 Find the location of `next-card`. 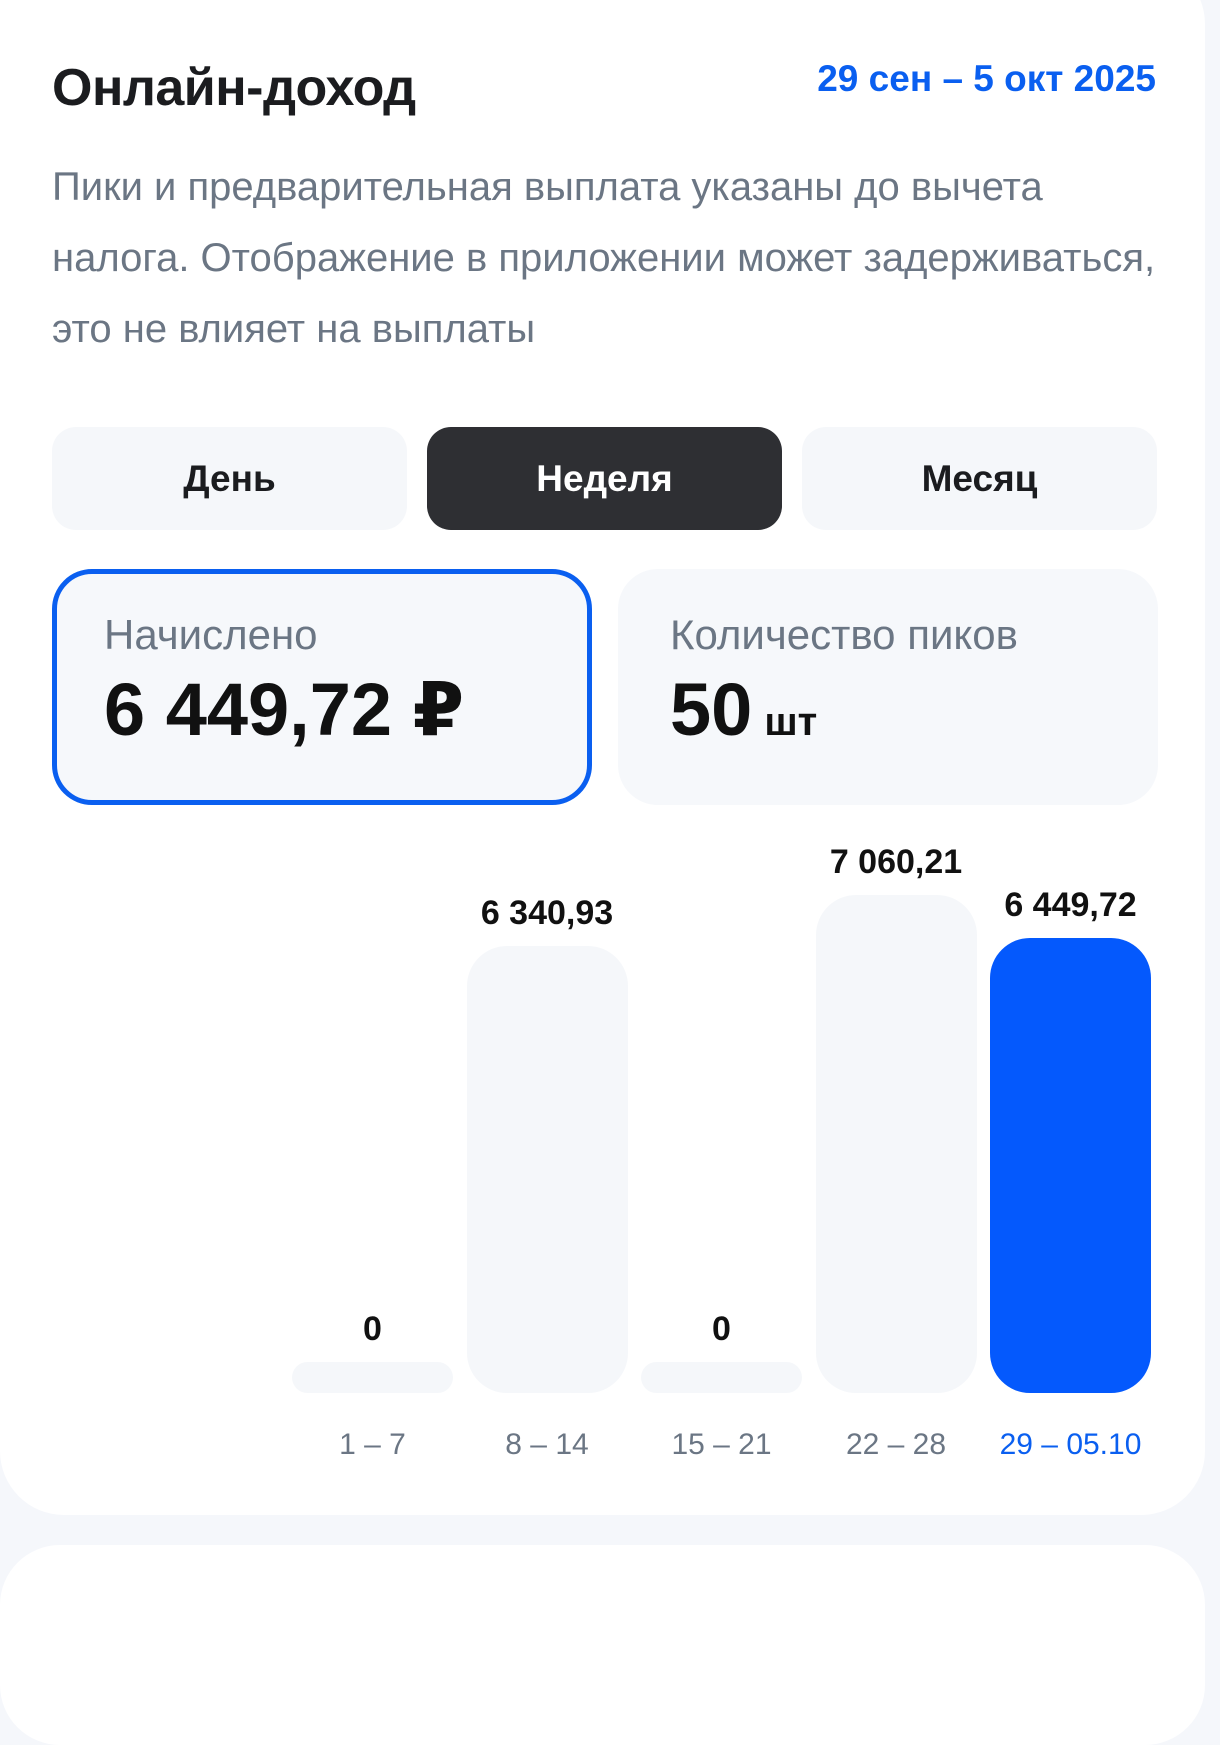

next-card is located at coordinates (602, 1645).